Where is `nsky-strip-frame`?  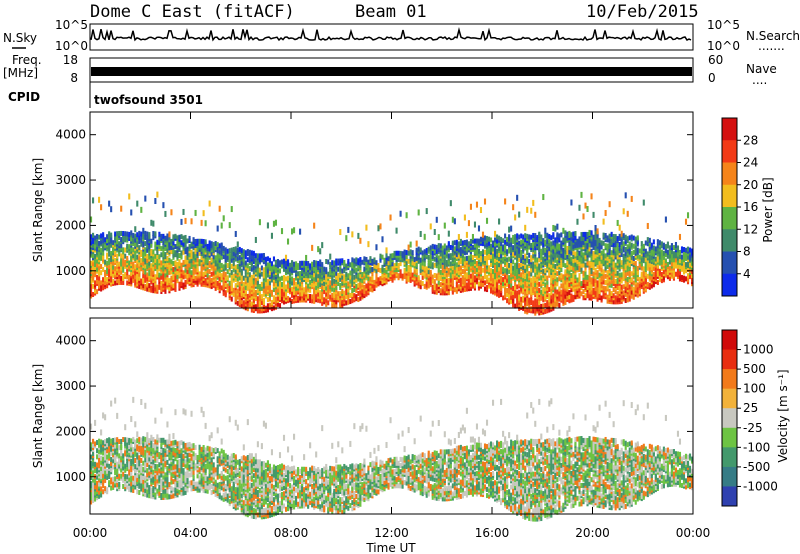
nsky-strip-frame is located at coordinates (391, 37).